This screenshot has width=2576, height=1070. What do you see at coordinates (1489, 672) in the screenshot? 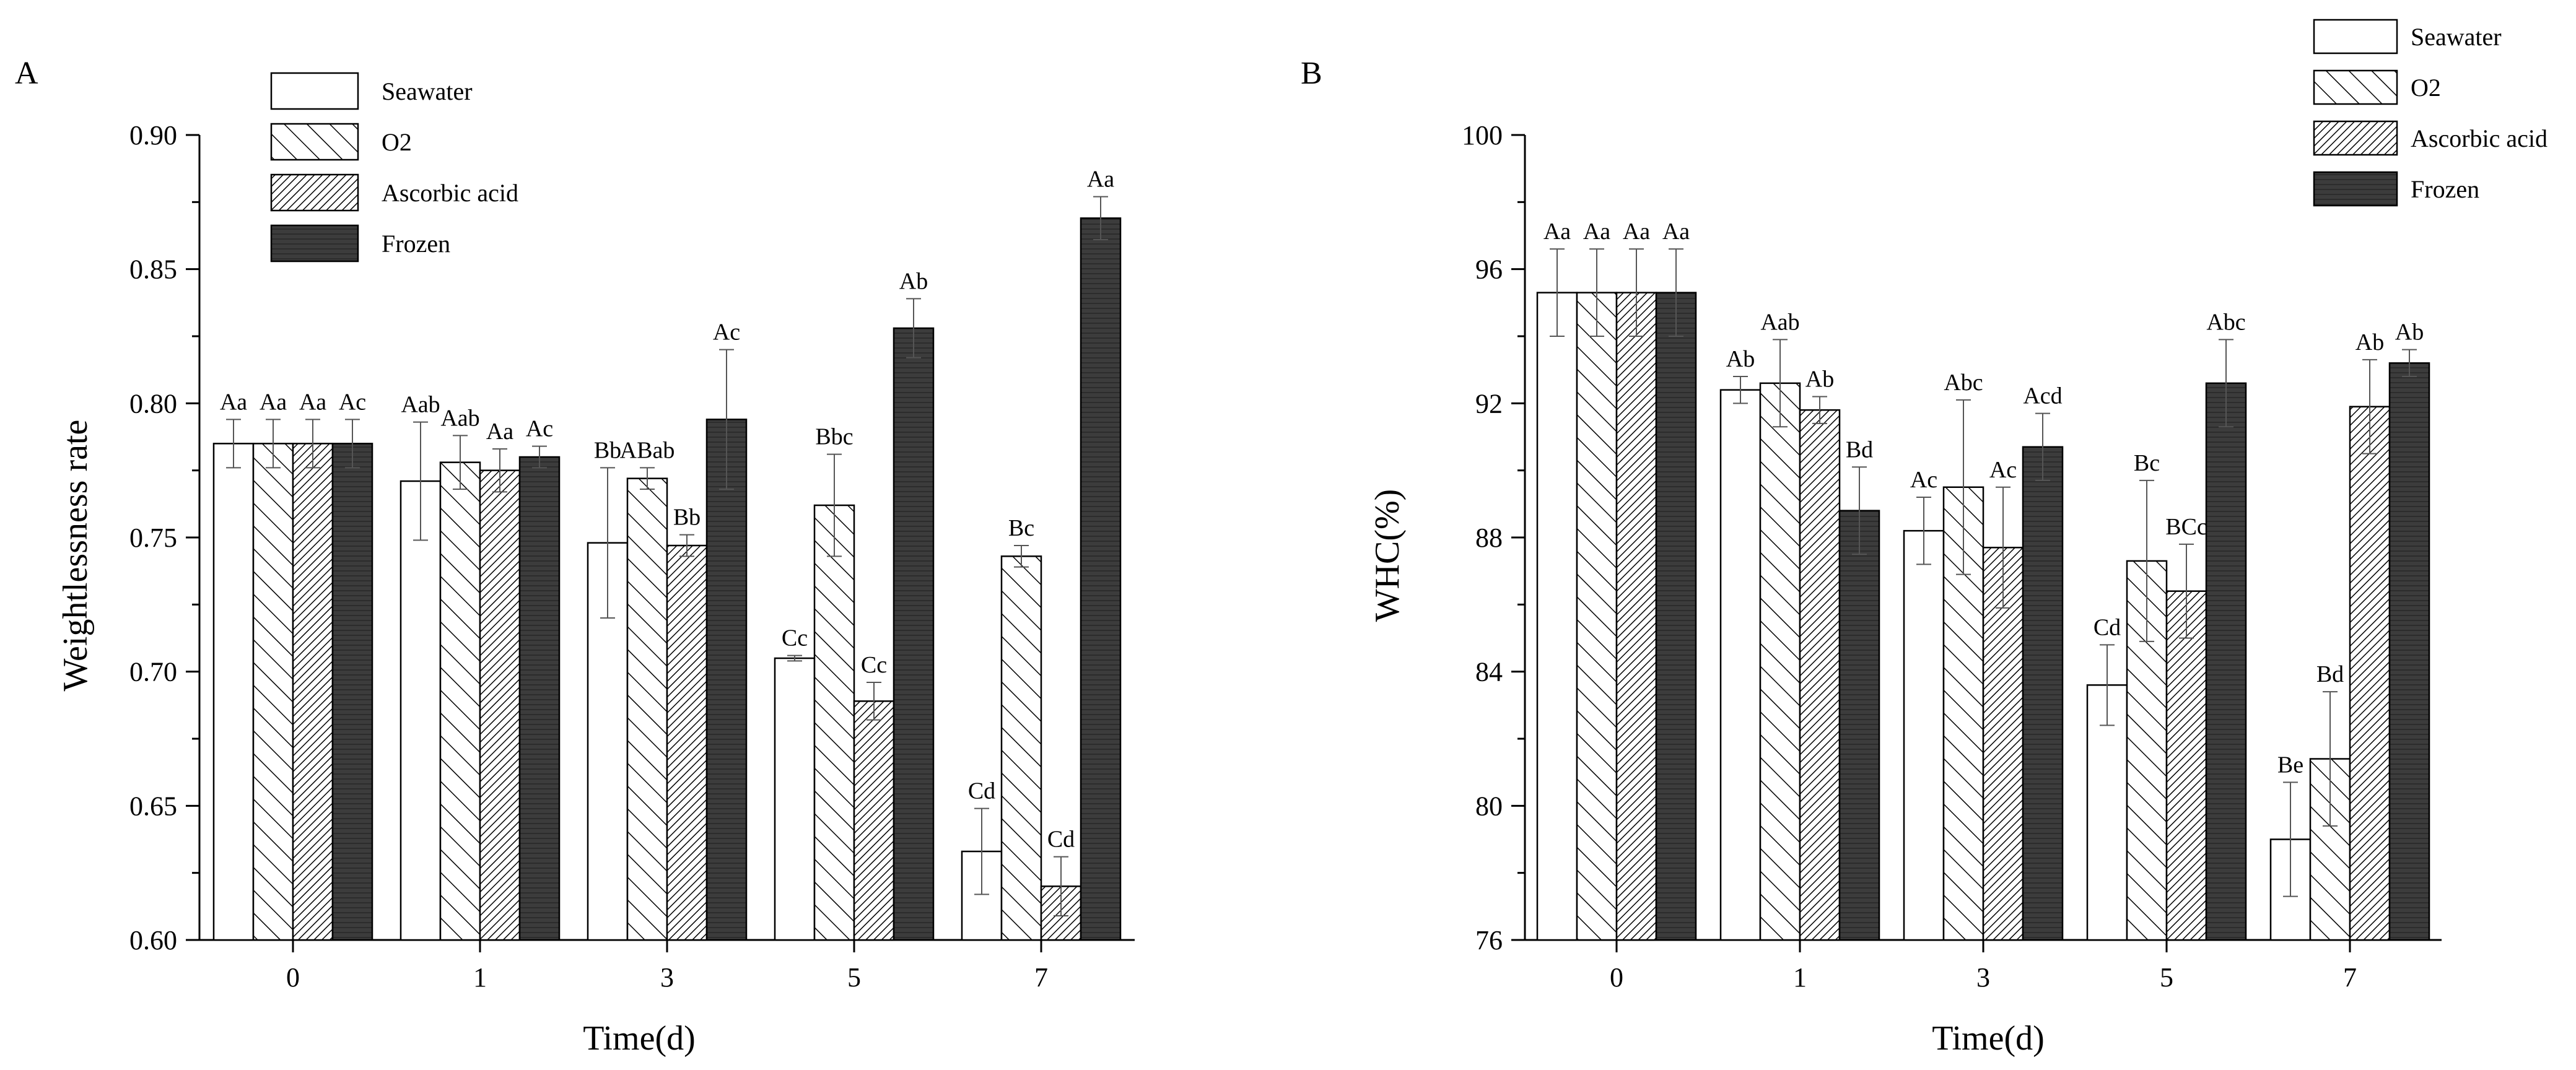
I see `y-tick-label: 84` at bounding box center [1489, 672].